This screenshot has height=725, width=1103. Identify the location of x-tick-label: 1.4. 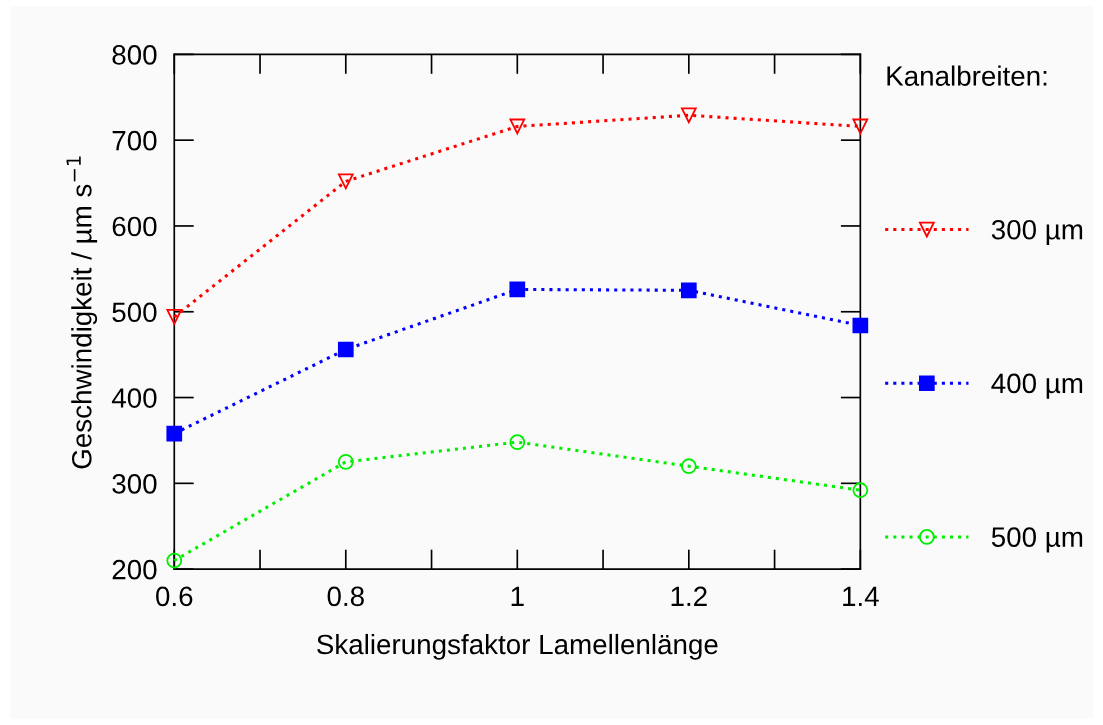
(861, 596).